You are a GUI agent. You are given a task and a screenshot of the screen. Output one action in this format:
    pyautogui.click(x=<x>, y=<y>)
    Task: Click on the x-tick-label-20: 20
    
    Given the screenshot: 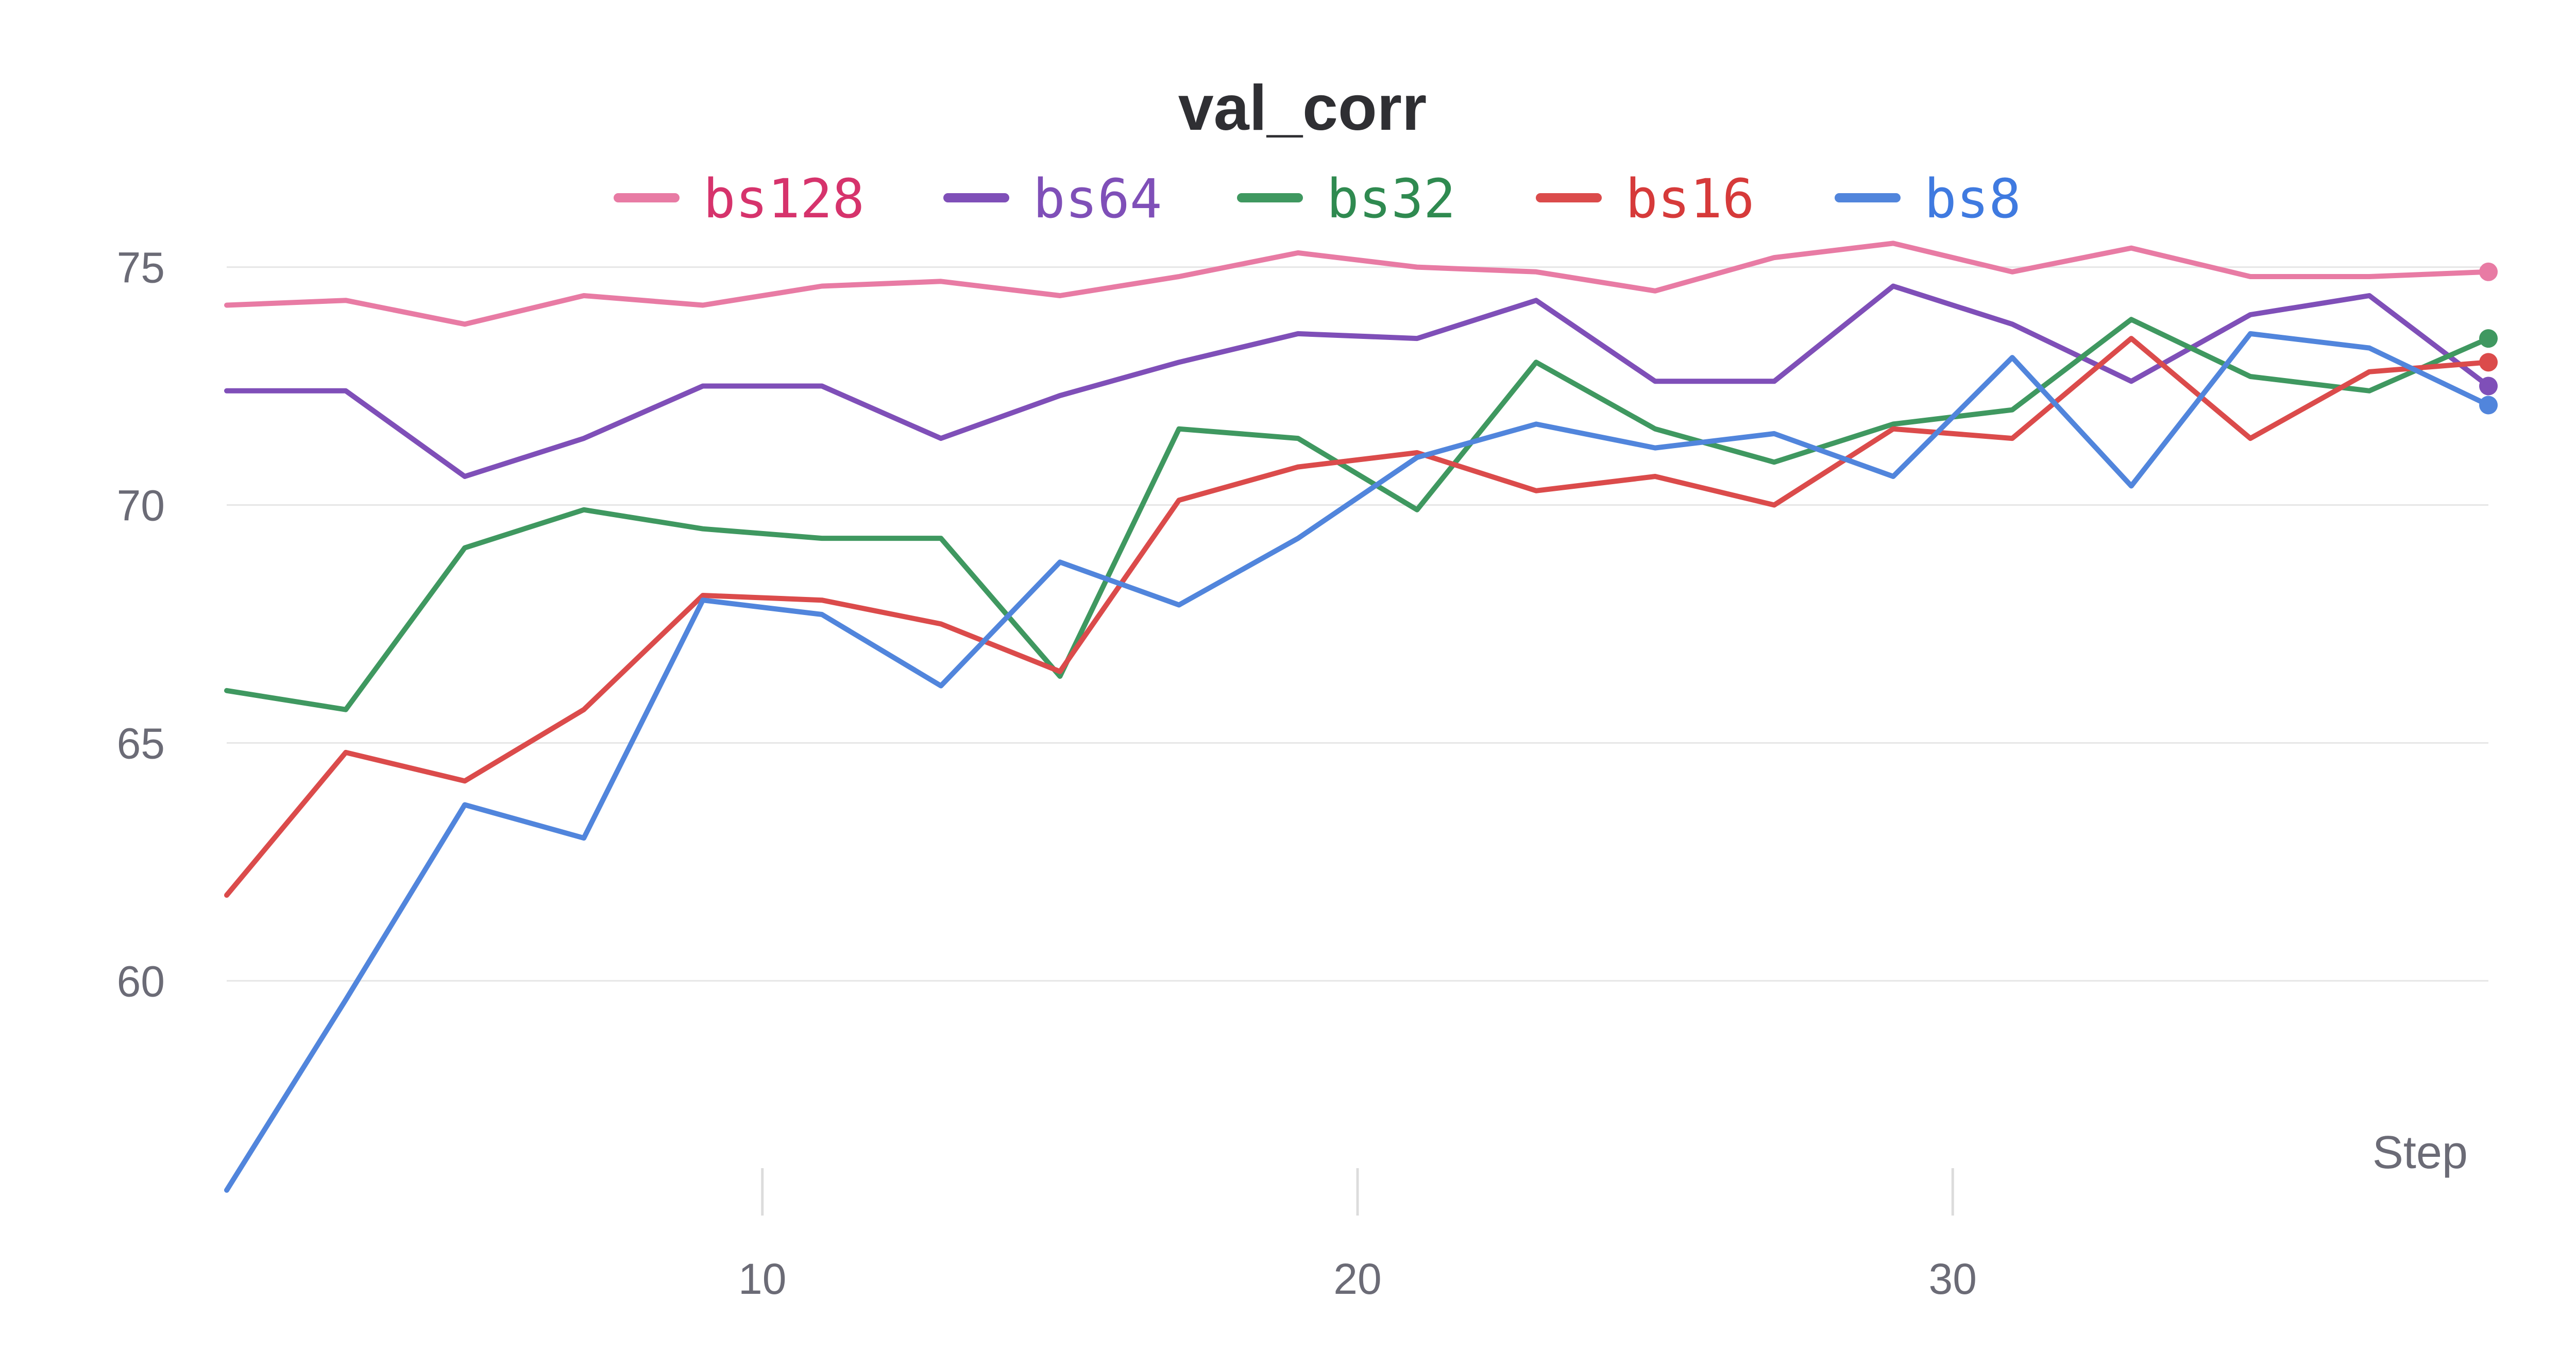 What is the action you would take?
    pyautogui.click(x=1357, y=1279)
    